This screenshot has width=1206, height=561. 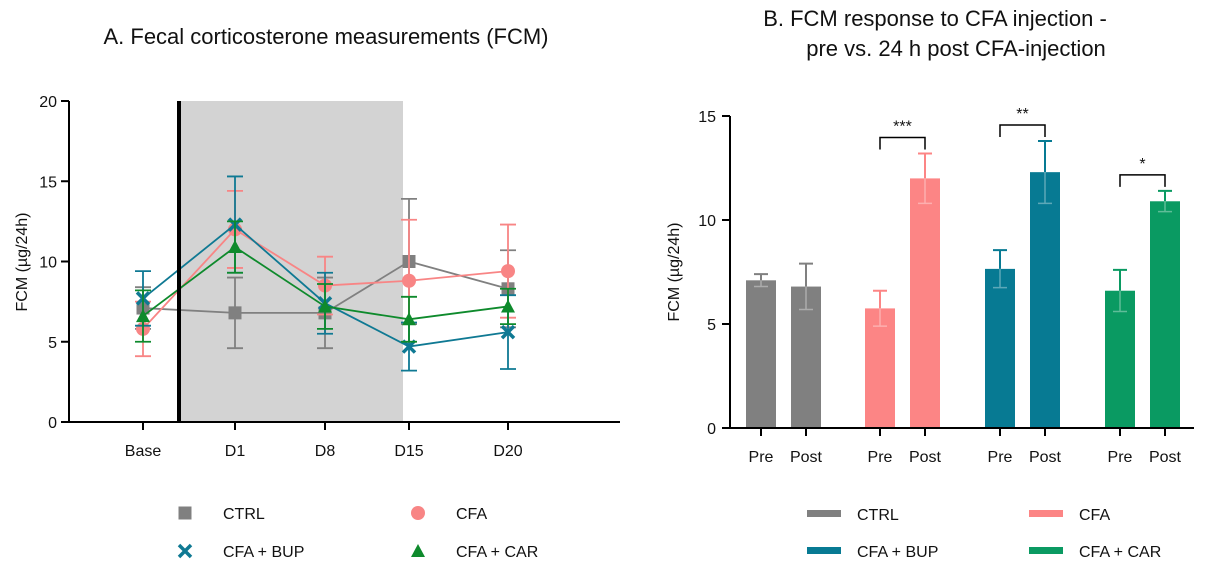 I want to click on bar-group-cfa-bup: Pre Post **, so click(x=1023, y=286).